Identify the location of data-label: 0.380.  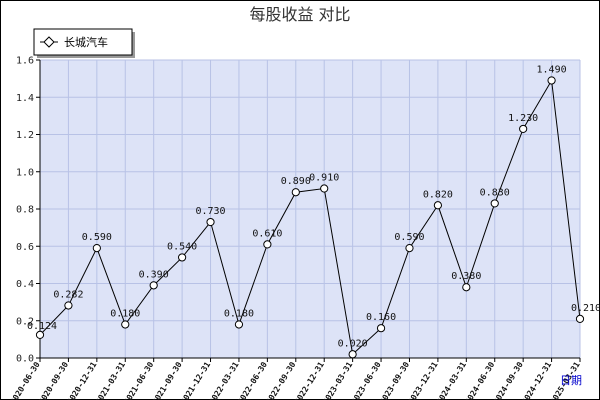
(466, 276).